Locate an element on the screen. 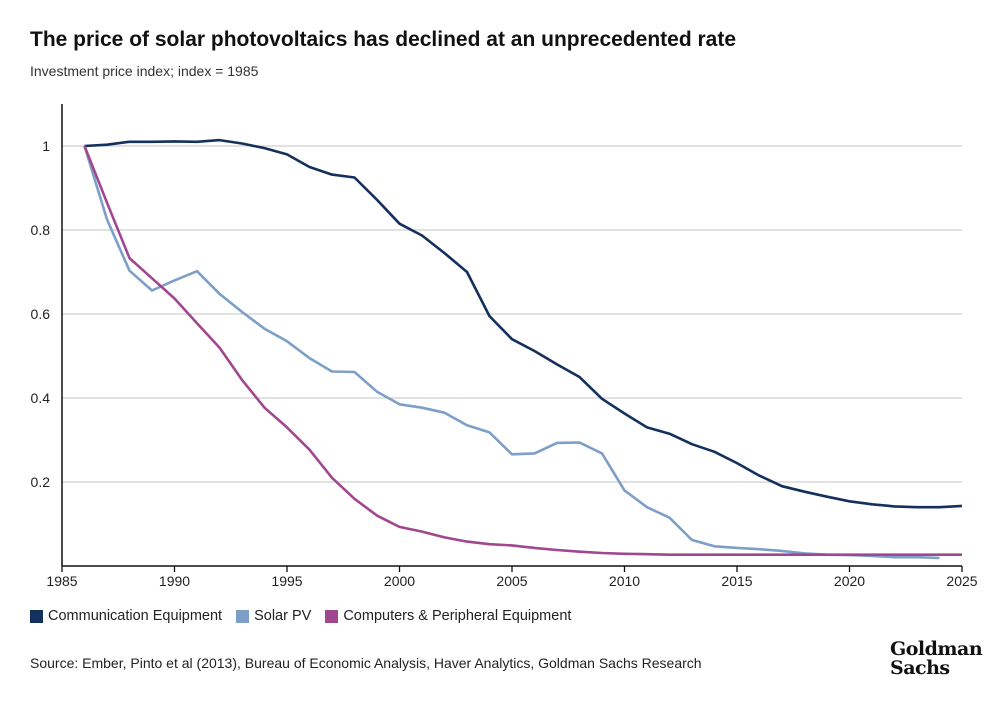 The image size is (1000, 716). x-tick-label: 1990 is located at coordinates (174, 581).